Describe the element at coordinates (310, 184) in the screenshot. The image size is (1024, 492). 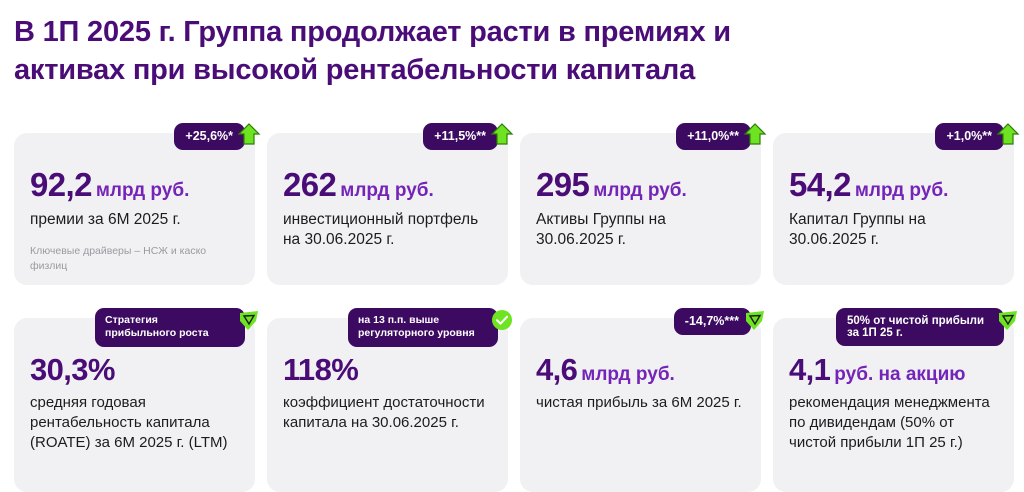
I see `metric-value: 262` at that location.